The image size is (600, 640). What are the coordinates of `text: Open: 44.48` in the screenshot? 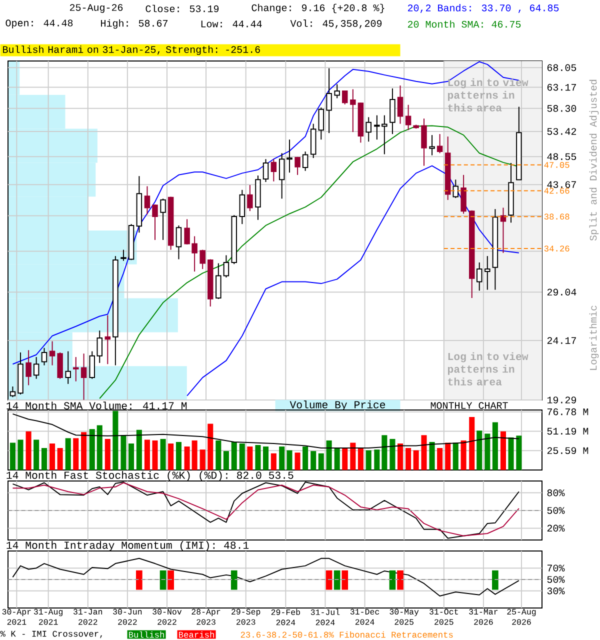 It's located at (39, 24).